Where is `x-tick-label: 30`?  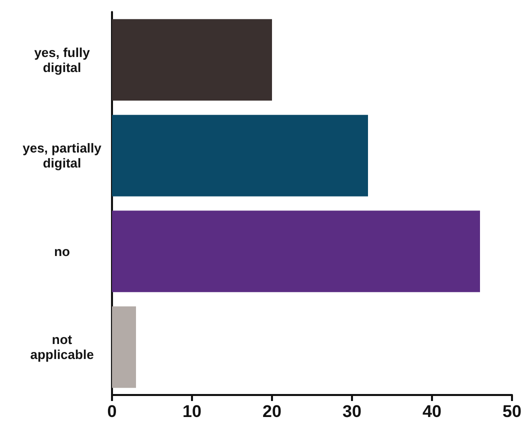 x-tick-label: 30 is located at coordinates (352, 411).